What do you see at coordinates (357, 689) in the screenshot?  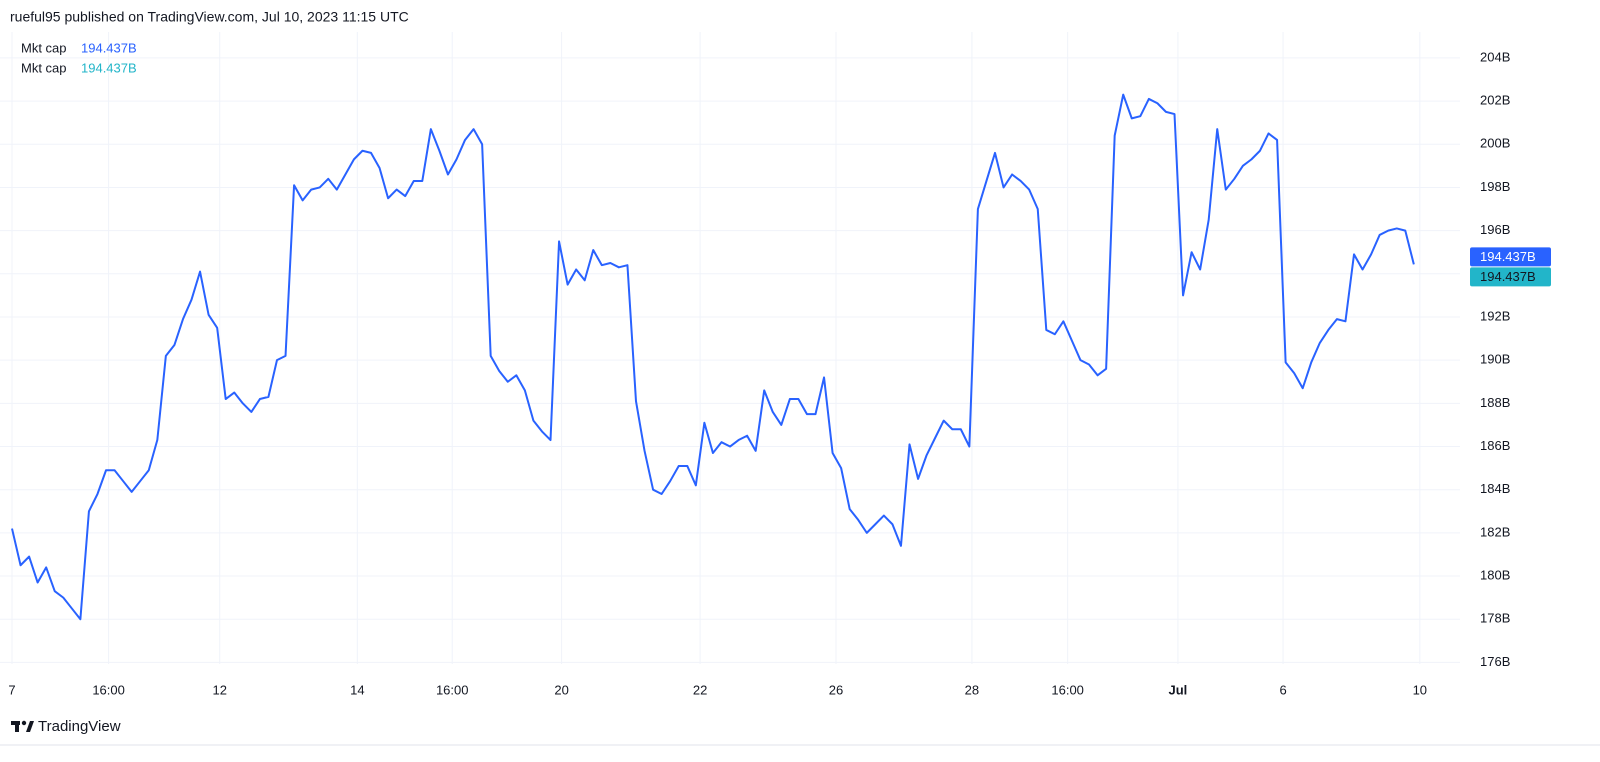 I see `x-tick-label: 14` at bounding box center [357, 689].